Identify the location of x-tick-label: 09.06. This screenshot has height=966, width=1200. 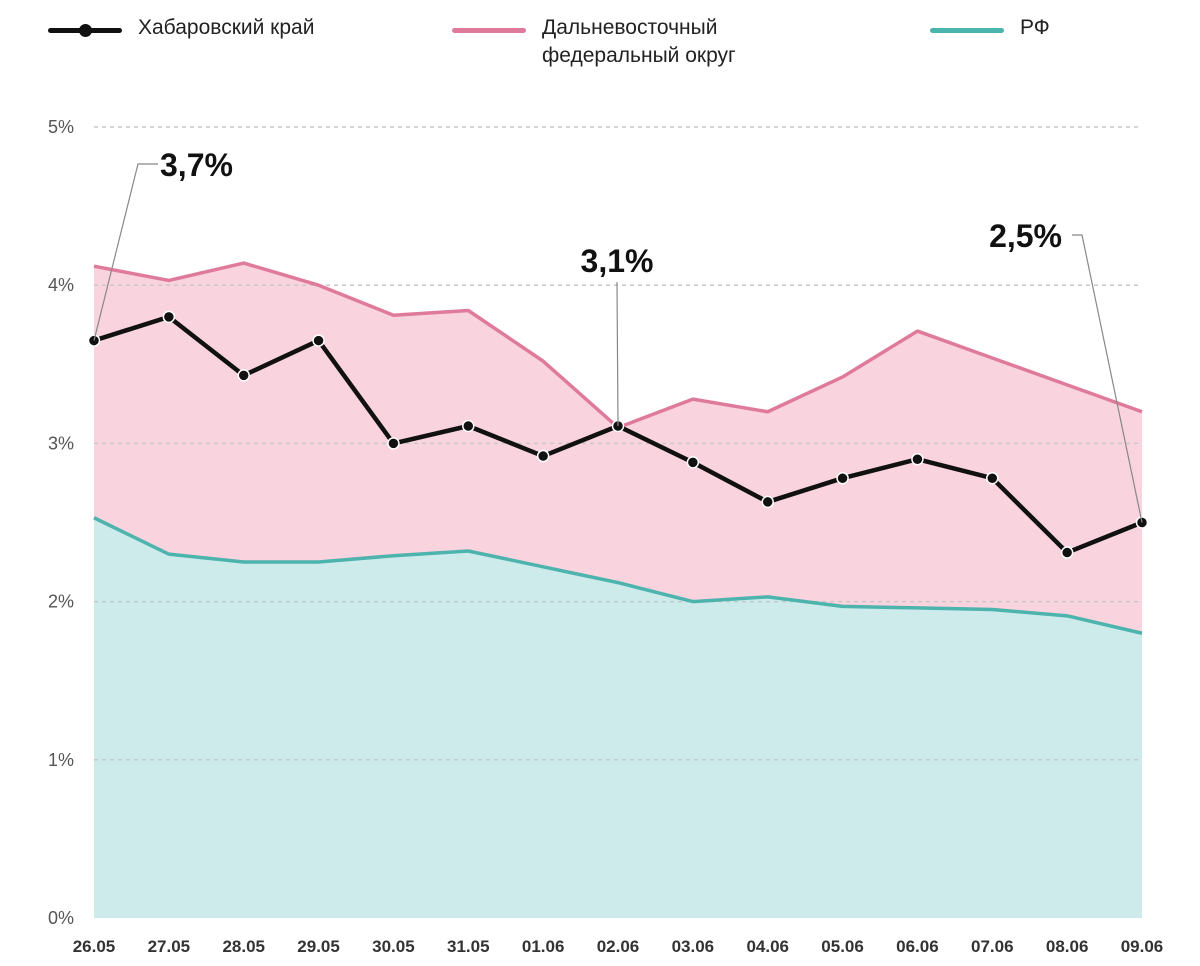
(1142, 946).